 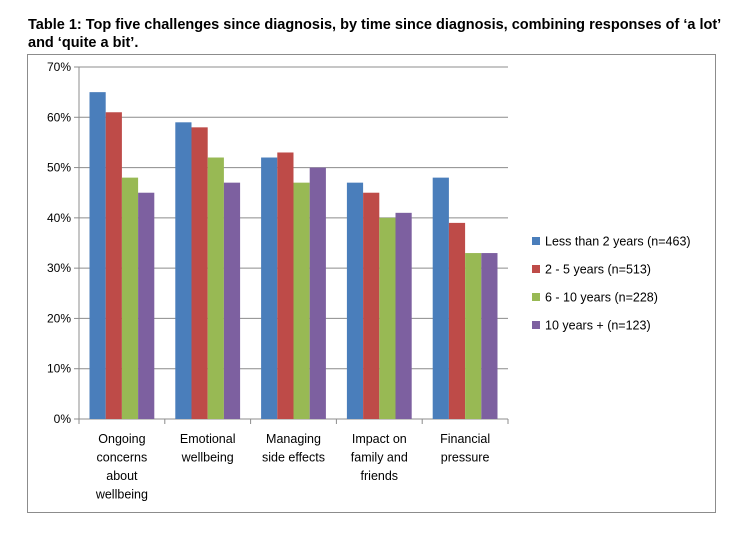 What do you see at coordinates (293, 439) in the screenshot?
I see `x-category-label: Managing` at bounding box center [293, 439].